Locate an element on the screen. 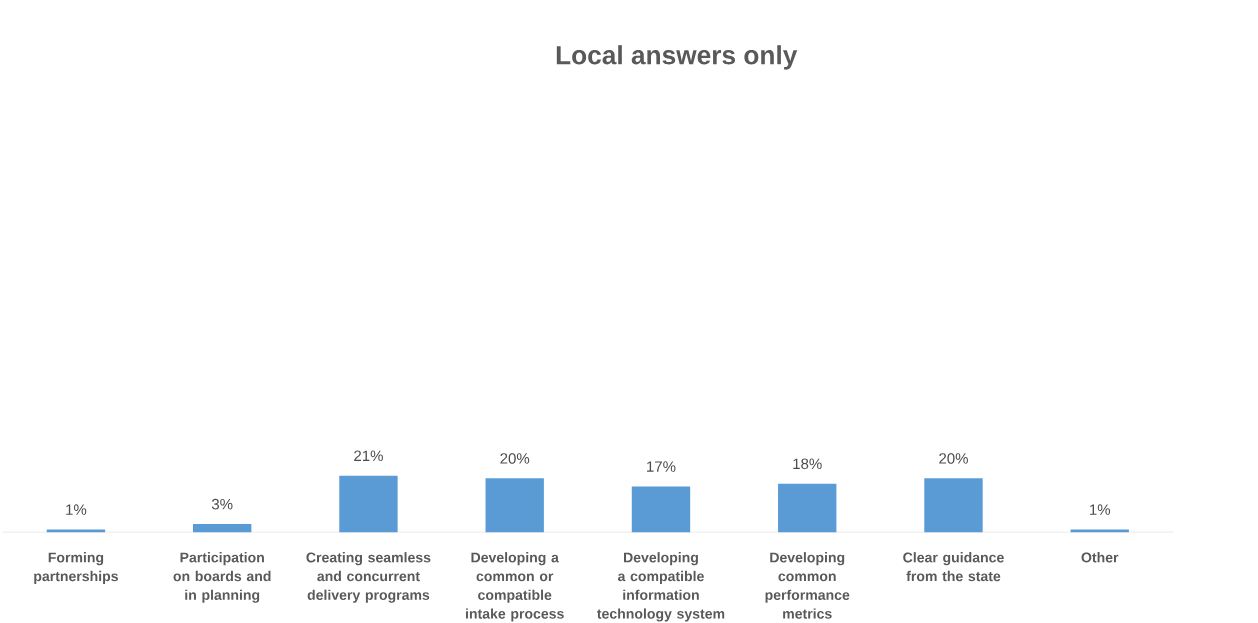 This screenshot has width=1258, height=623. data-label: 17% is located at coordinates (661, 467).